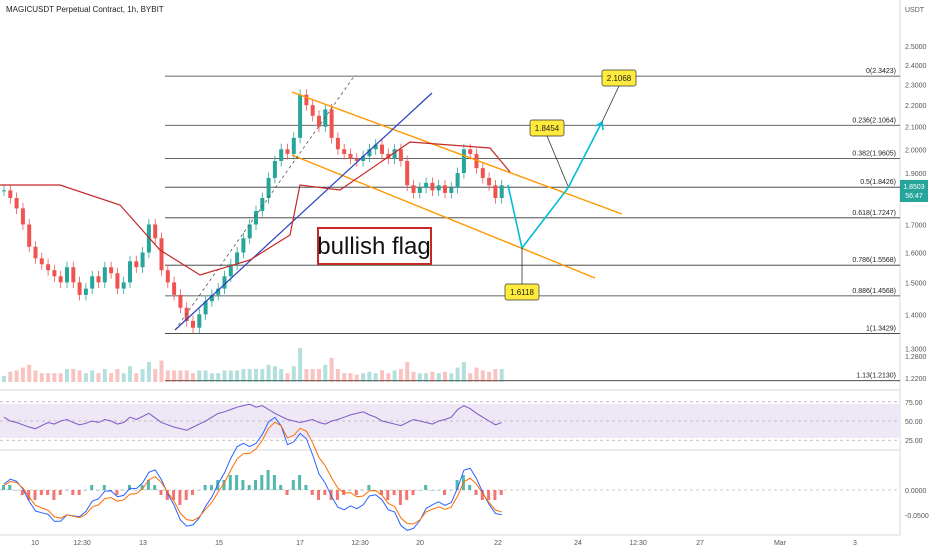  Describe the element at coordinates (874, 291) in the screenshot. I see `fib-label: 0.886(1.4568)` at that location.